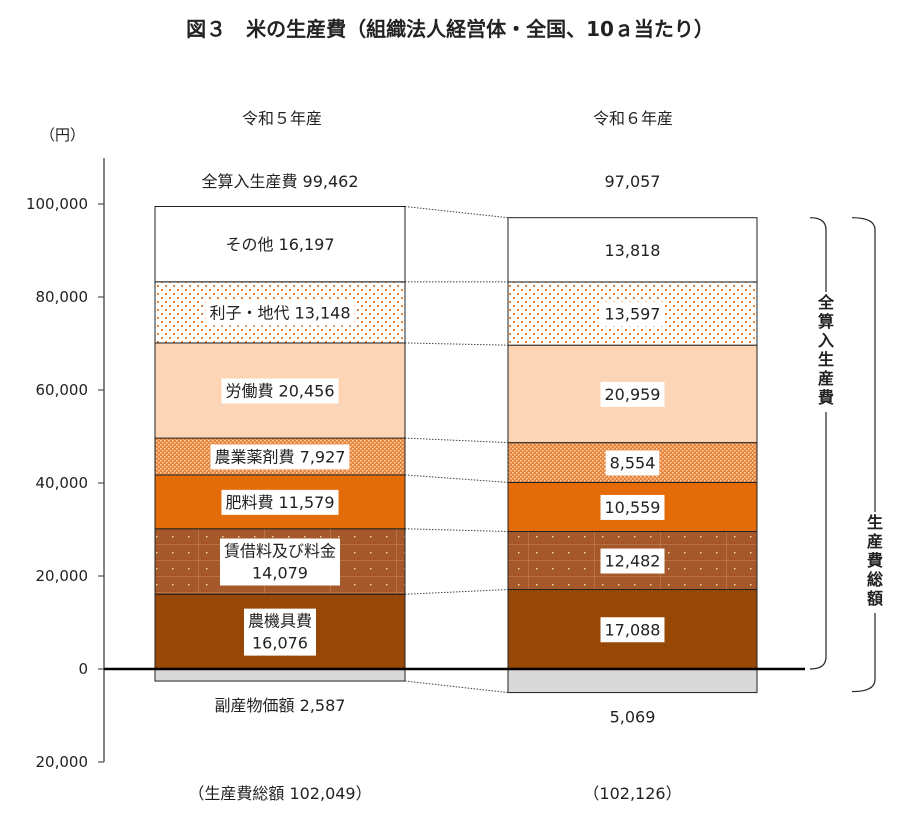 This screenshot has width=901, height=814. What do you see at coordinates (450, 29) in the screenshot?
I see `chart-title: 図３ 米の生産費（組織法人経営体・全国、10ａ当たり）` at bounding box center [450, 29].